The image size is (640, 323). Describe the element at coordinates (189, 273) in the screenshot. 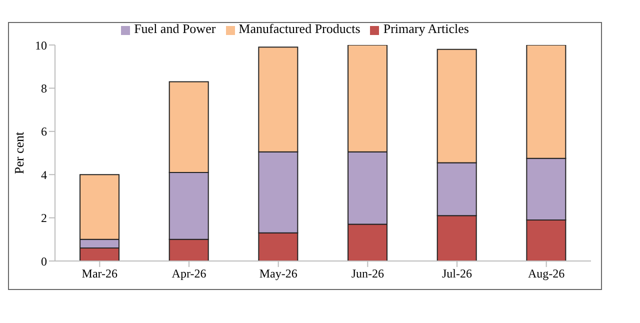

I see `x-tick-label: Apr-26` at that location.